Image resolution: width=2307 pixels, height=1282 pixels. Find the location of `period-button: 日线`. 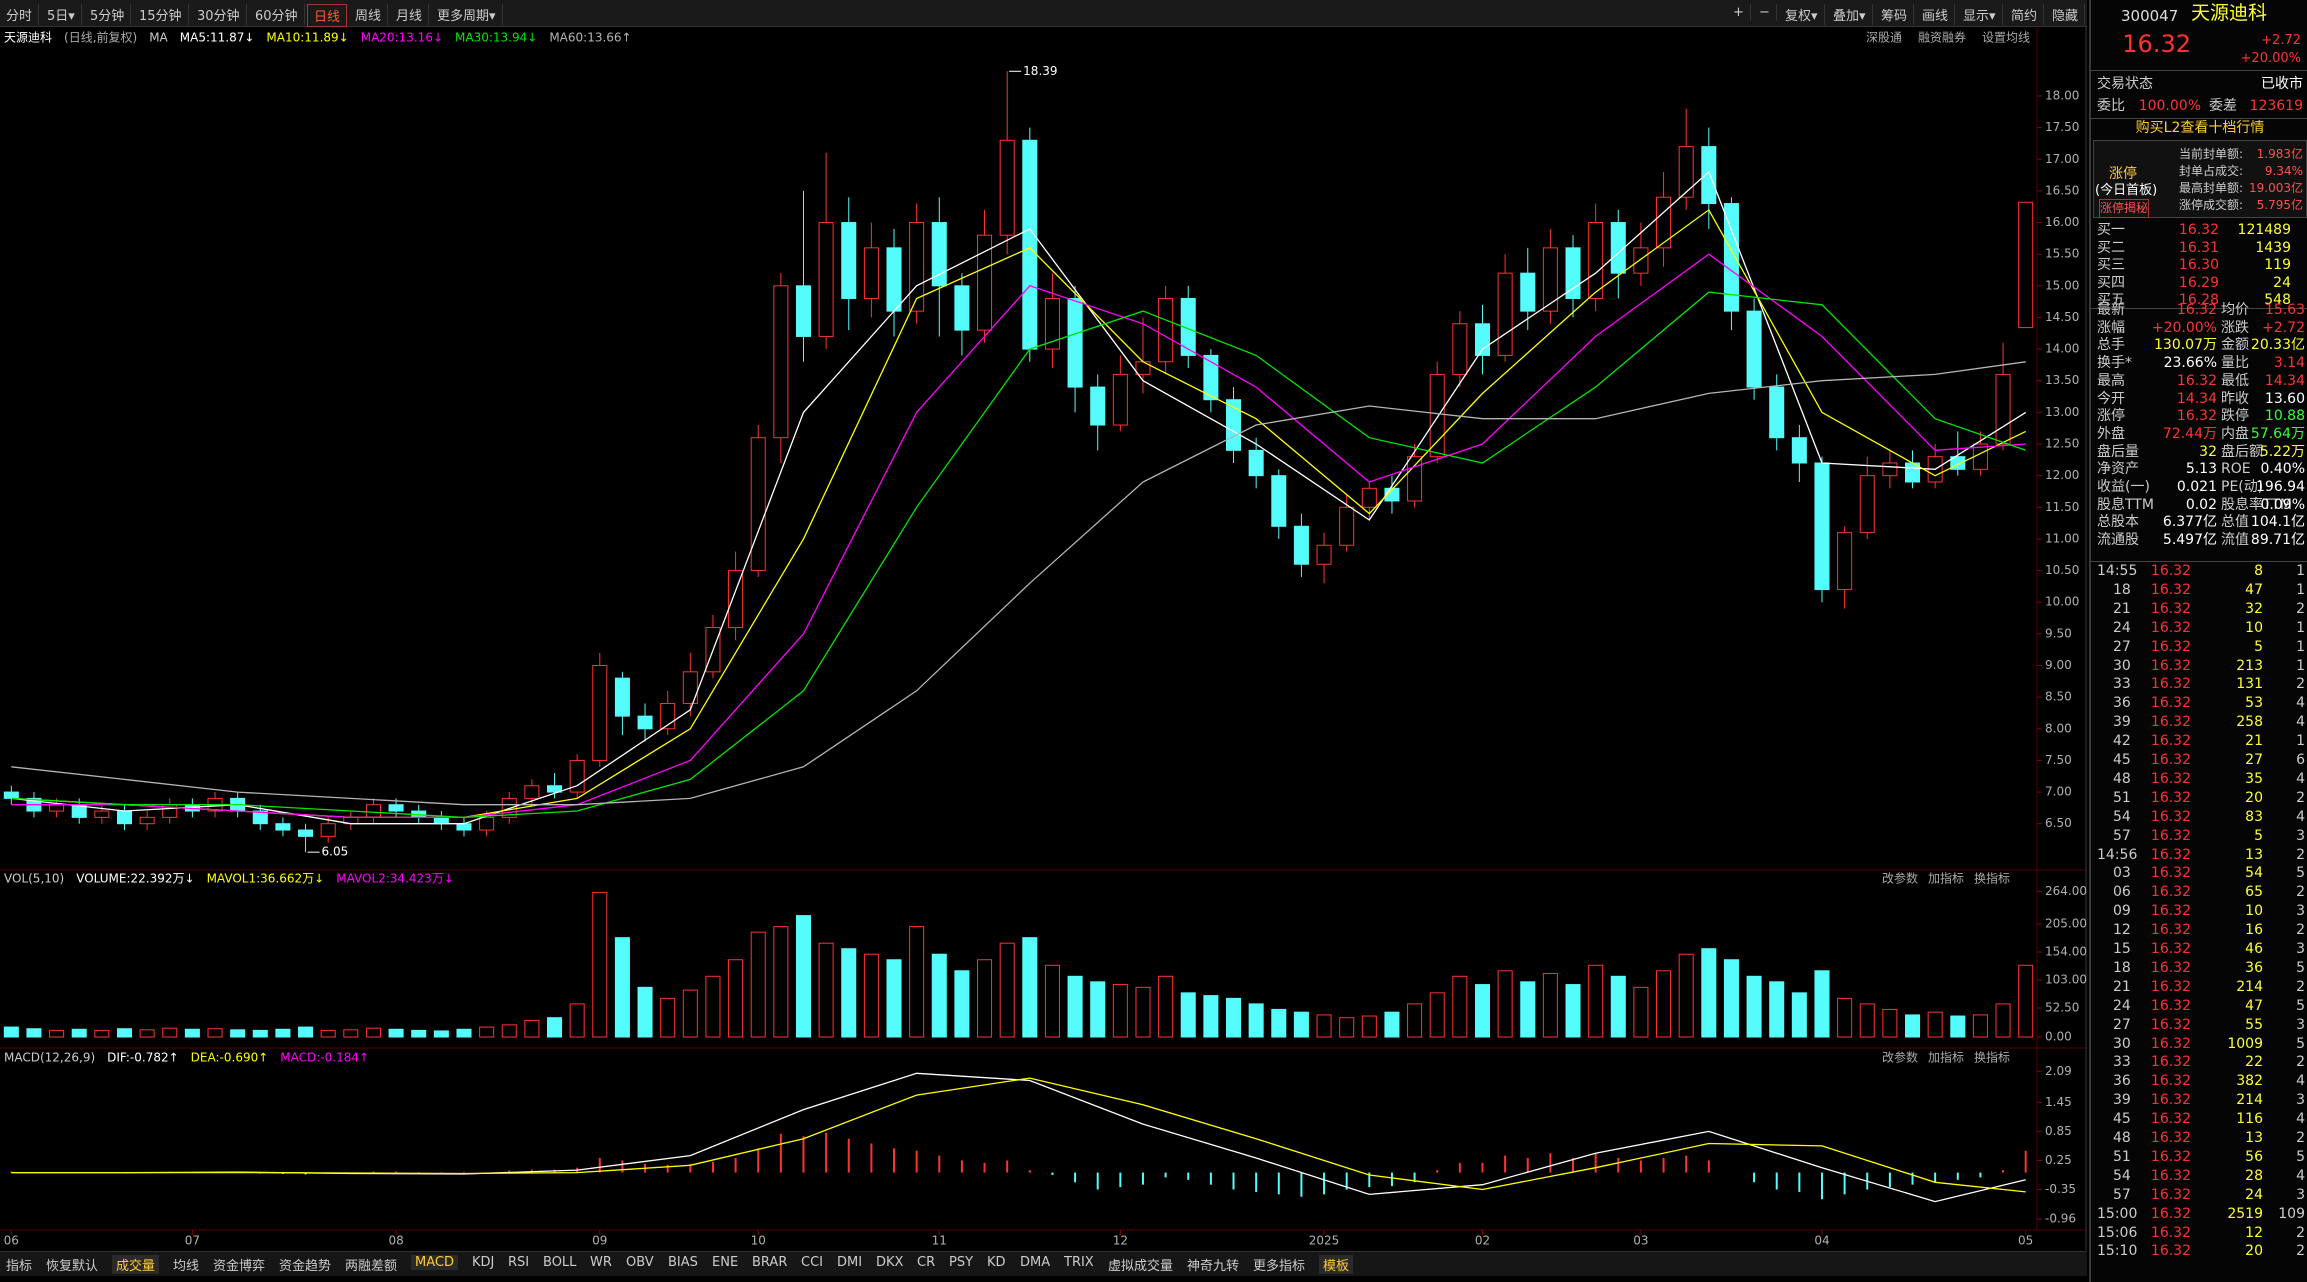

period-button: 日线 is located at coordinates (327, 15).